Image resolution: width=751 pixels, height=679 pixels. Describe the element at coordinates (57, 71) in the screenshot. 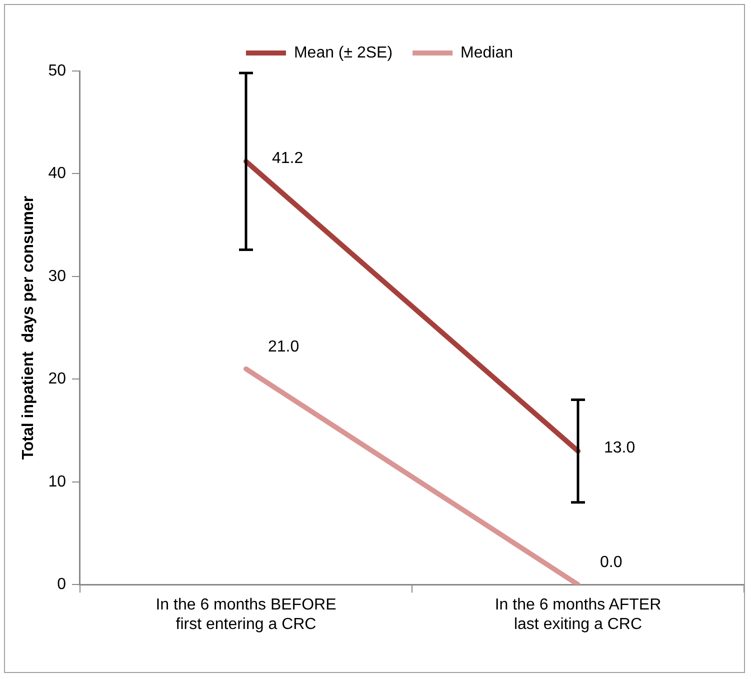

I see `y-tick-label: 50` at that location.